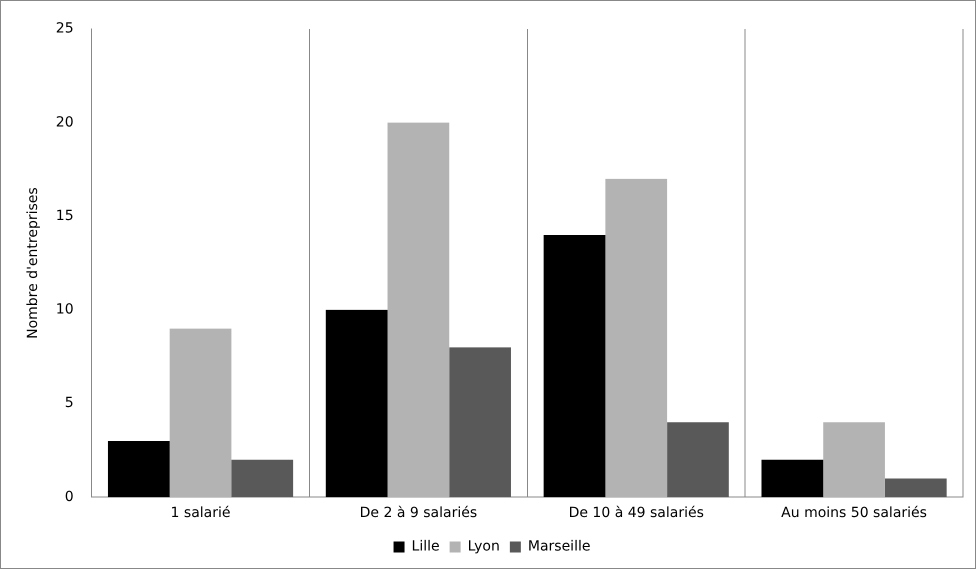  I want to click on y-tick-label: 0, so click(69, 496).